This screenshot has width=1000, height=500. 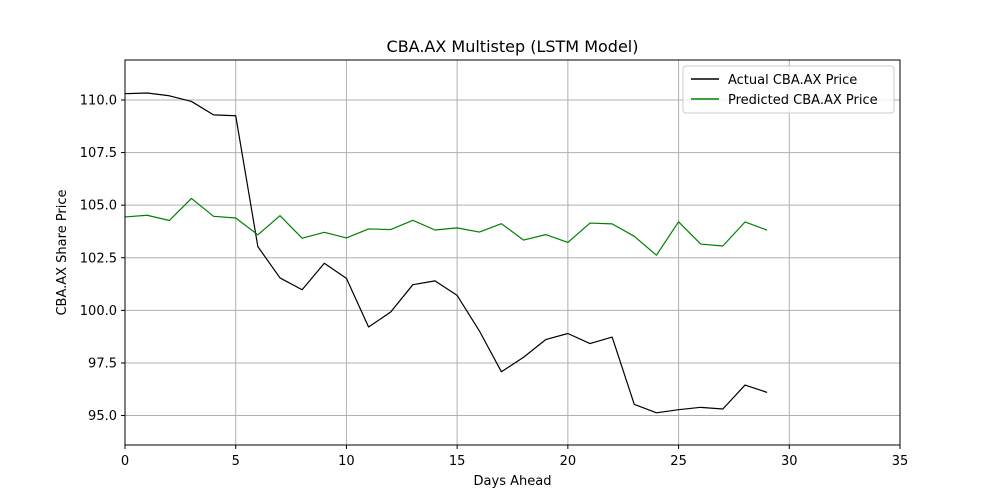 I want to click on x-tick-label: 25, so click(x=678, y=461).